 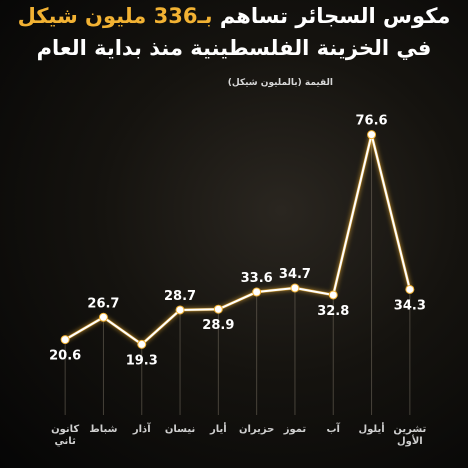 What do you see at coordinates (333, 311) in the screenshot?
I see `value-label: 32.8` at bounding box center [333, 311].